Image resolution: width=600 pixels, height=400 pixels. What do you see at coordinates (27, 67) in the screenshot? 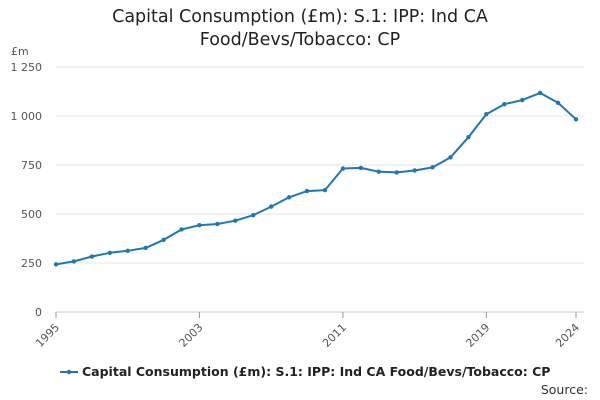
I see `y-tick-label: 1 250` at bounding box center [27, 67].